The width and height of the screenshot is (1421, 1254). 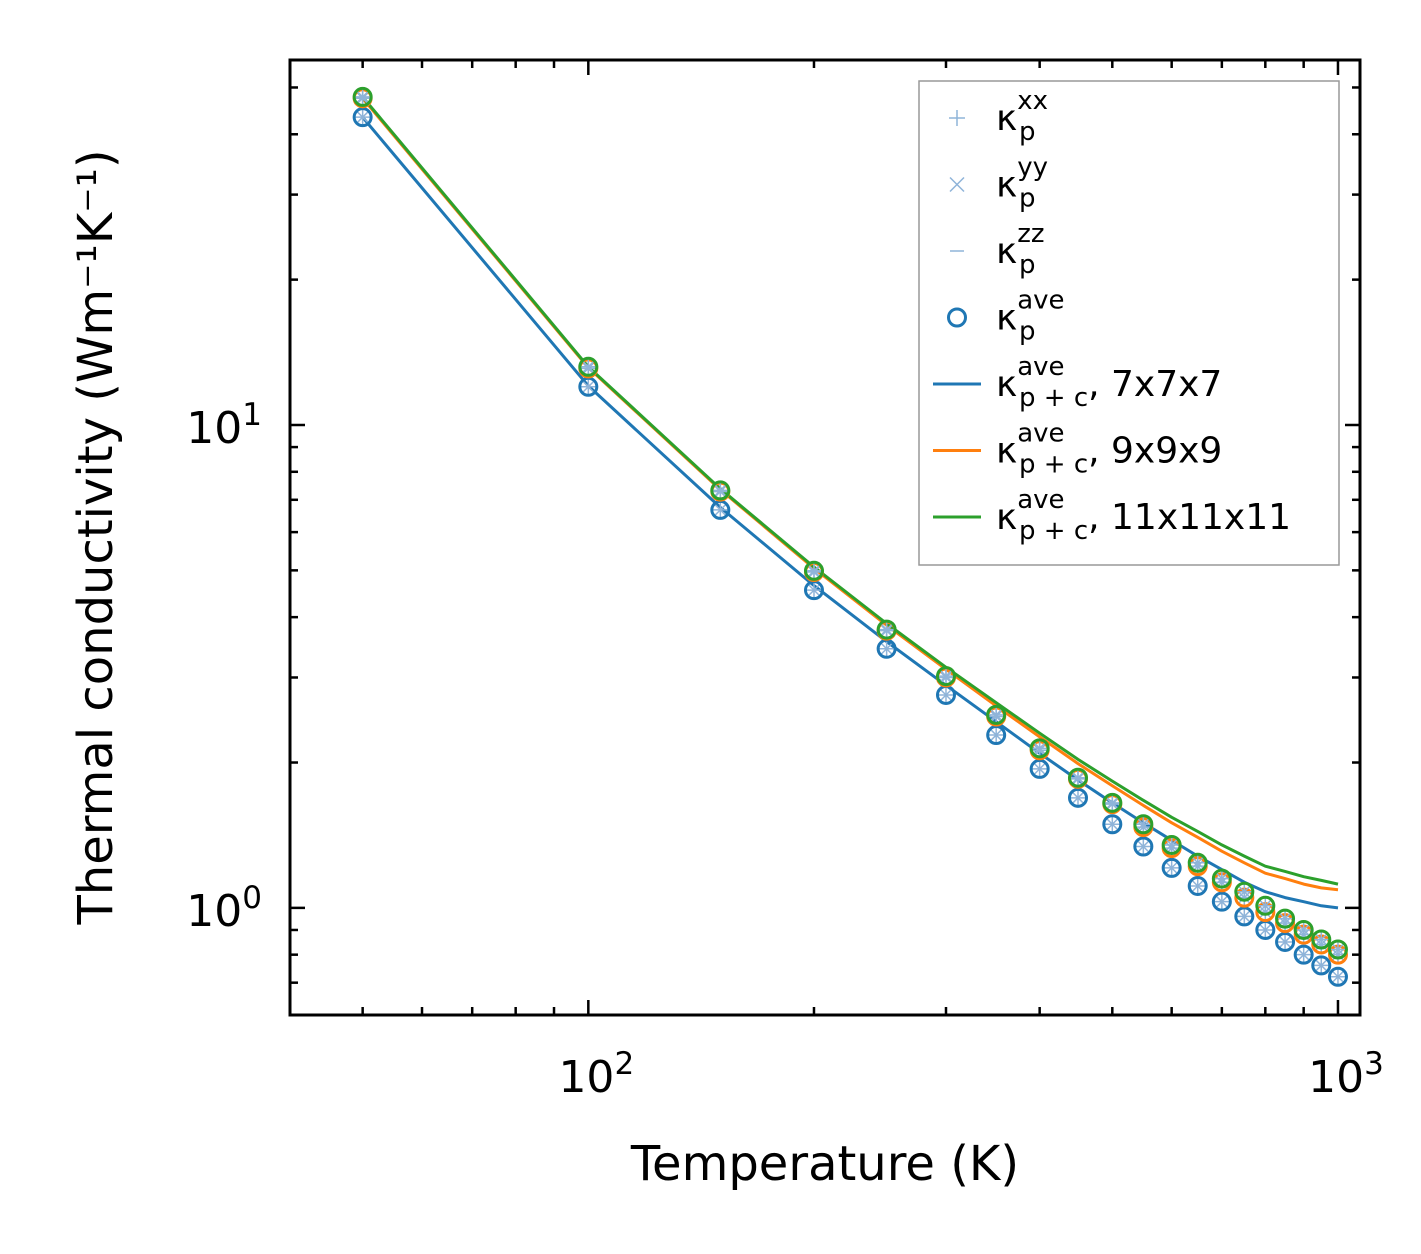 What do you see at coordinates (824, 1164) in the screenshot?
I see `x-axis-label: Temperature (K)` at bounding box center [824, 1164].